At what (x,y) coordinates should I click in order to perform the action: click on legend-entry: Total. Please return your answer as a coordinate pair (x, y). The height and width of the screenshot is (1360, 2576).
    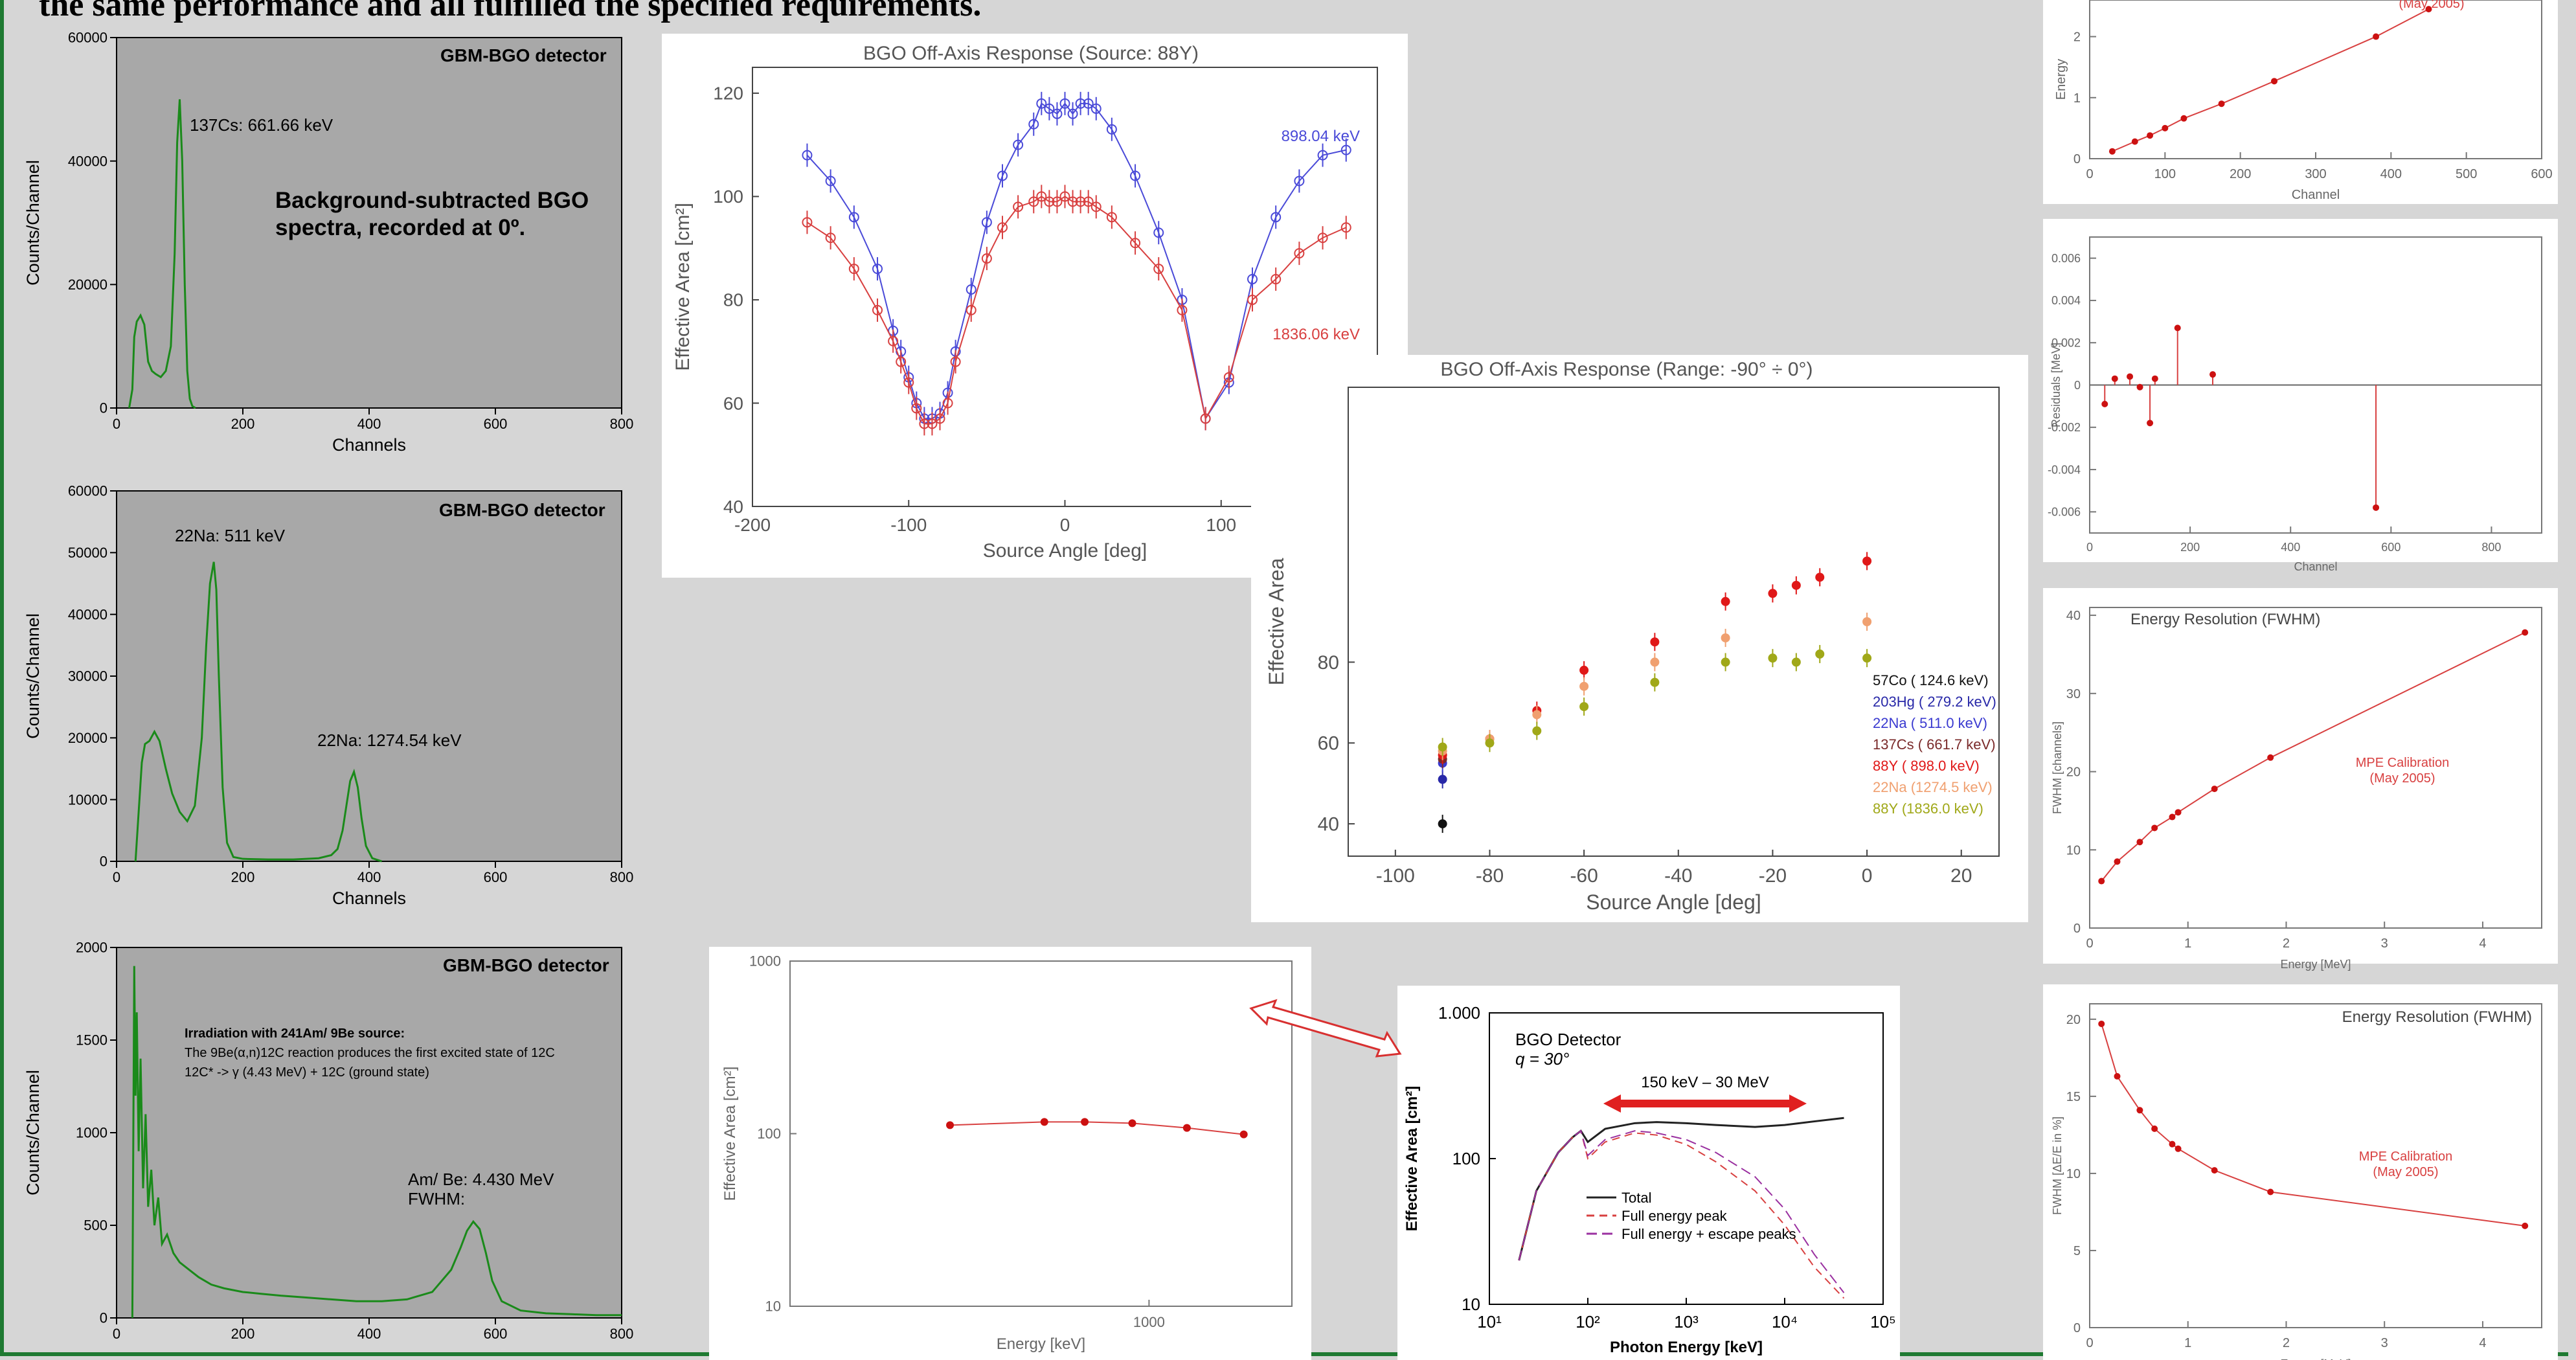
    Looking at the image, I should click on (1636, 1198).